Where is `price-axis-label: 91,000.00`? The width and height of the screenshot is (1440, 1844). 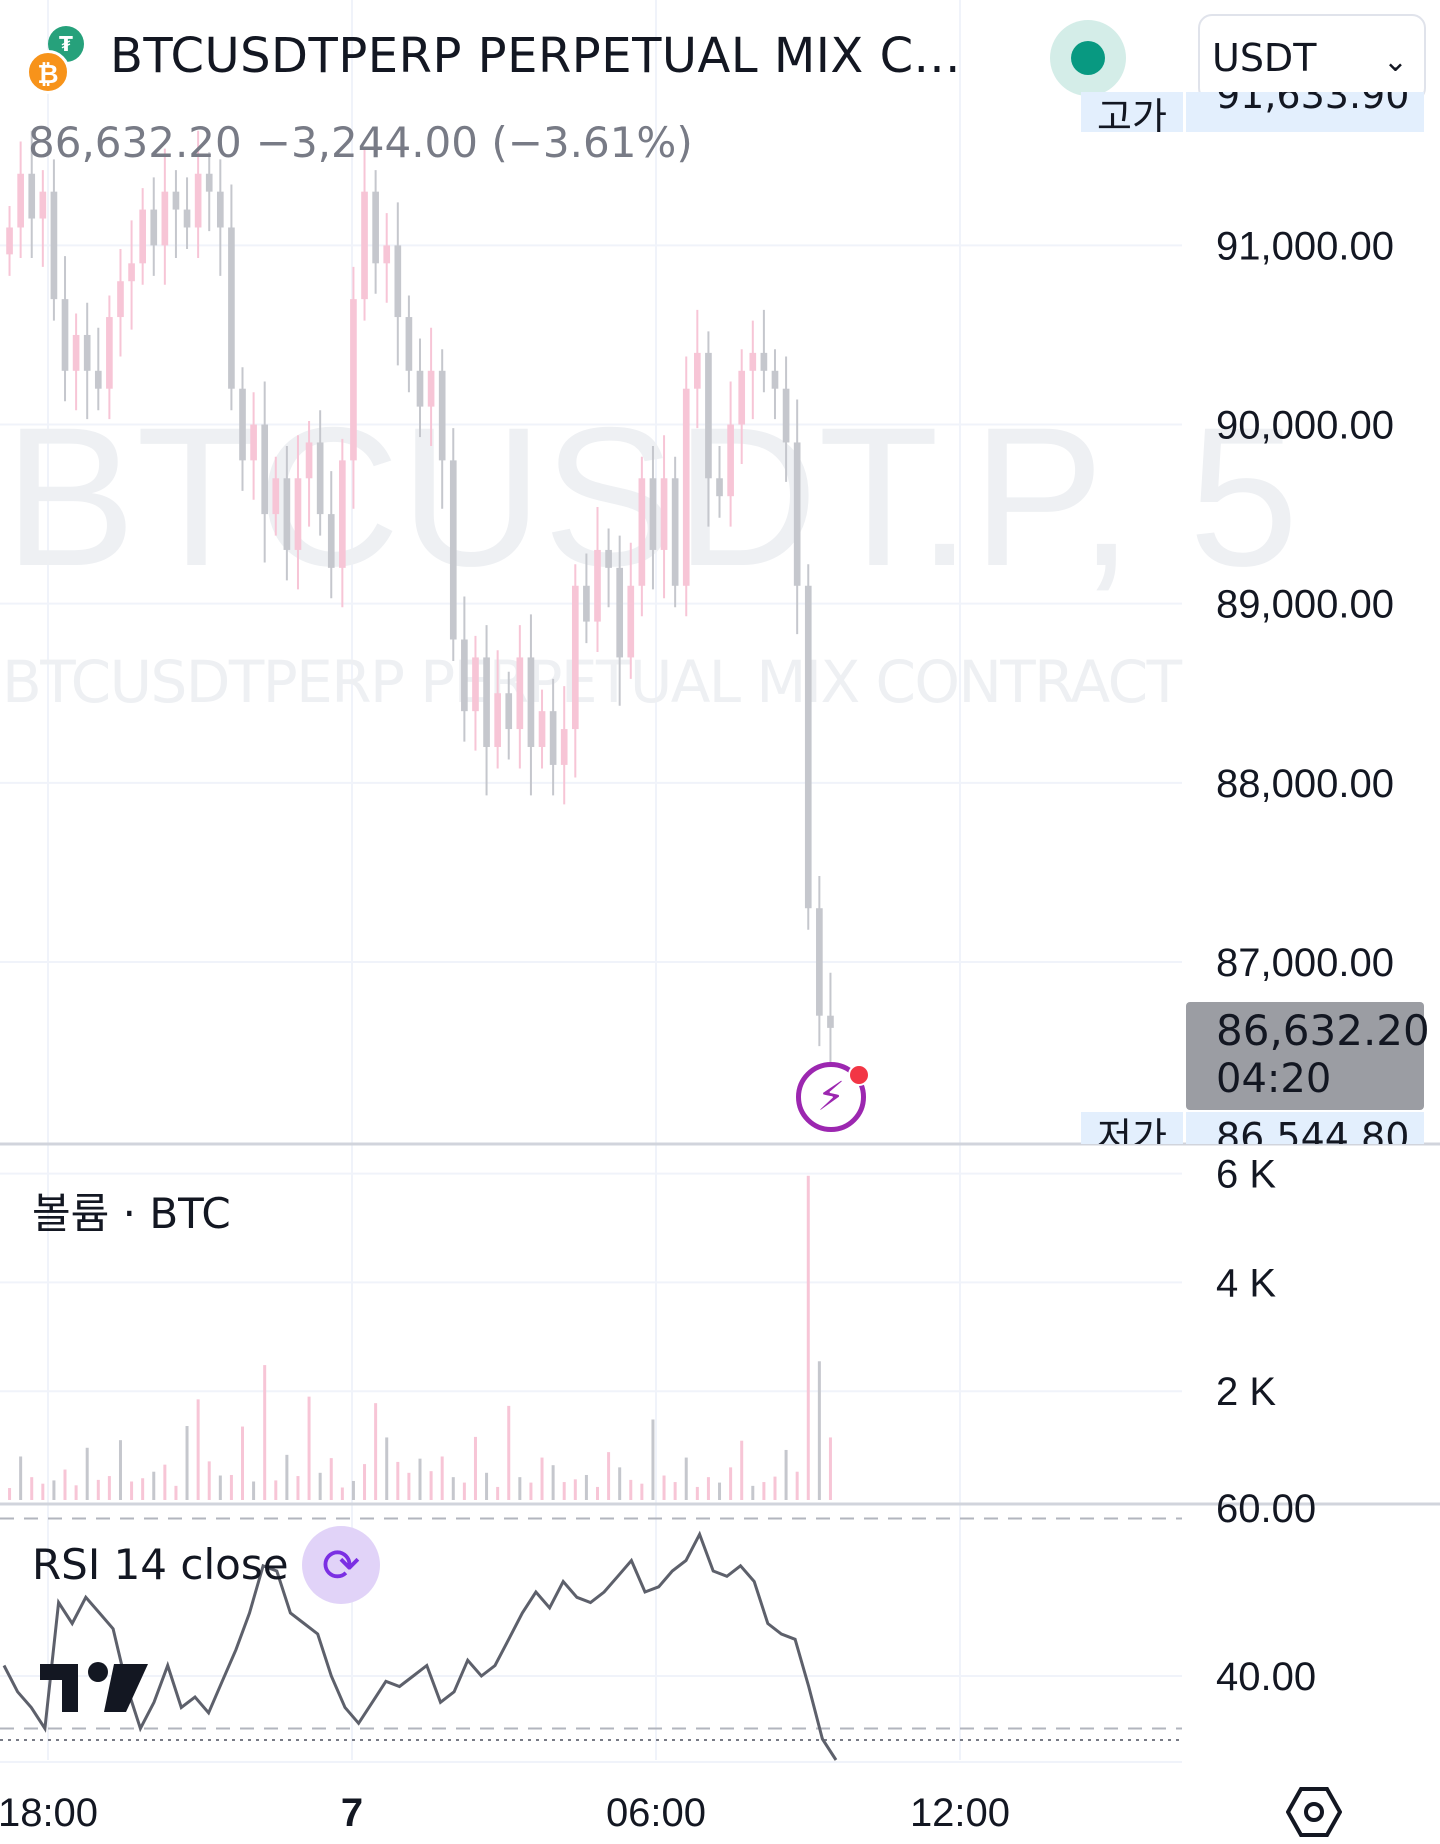
price-axis-label: 91,000.00 is located at coordinates (1305, 246).